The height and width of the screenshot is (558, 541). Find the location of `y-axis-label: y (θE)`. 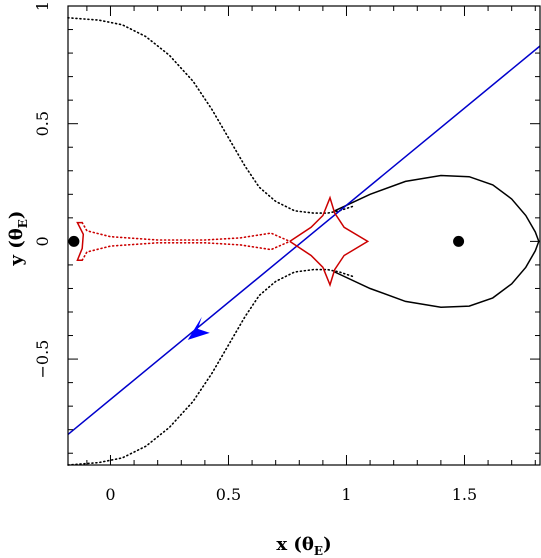

y-axis-label: y (θE) is located at coordinates (18, 239).